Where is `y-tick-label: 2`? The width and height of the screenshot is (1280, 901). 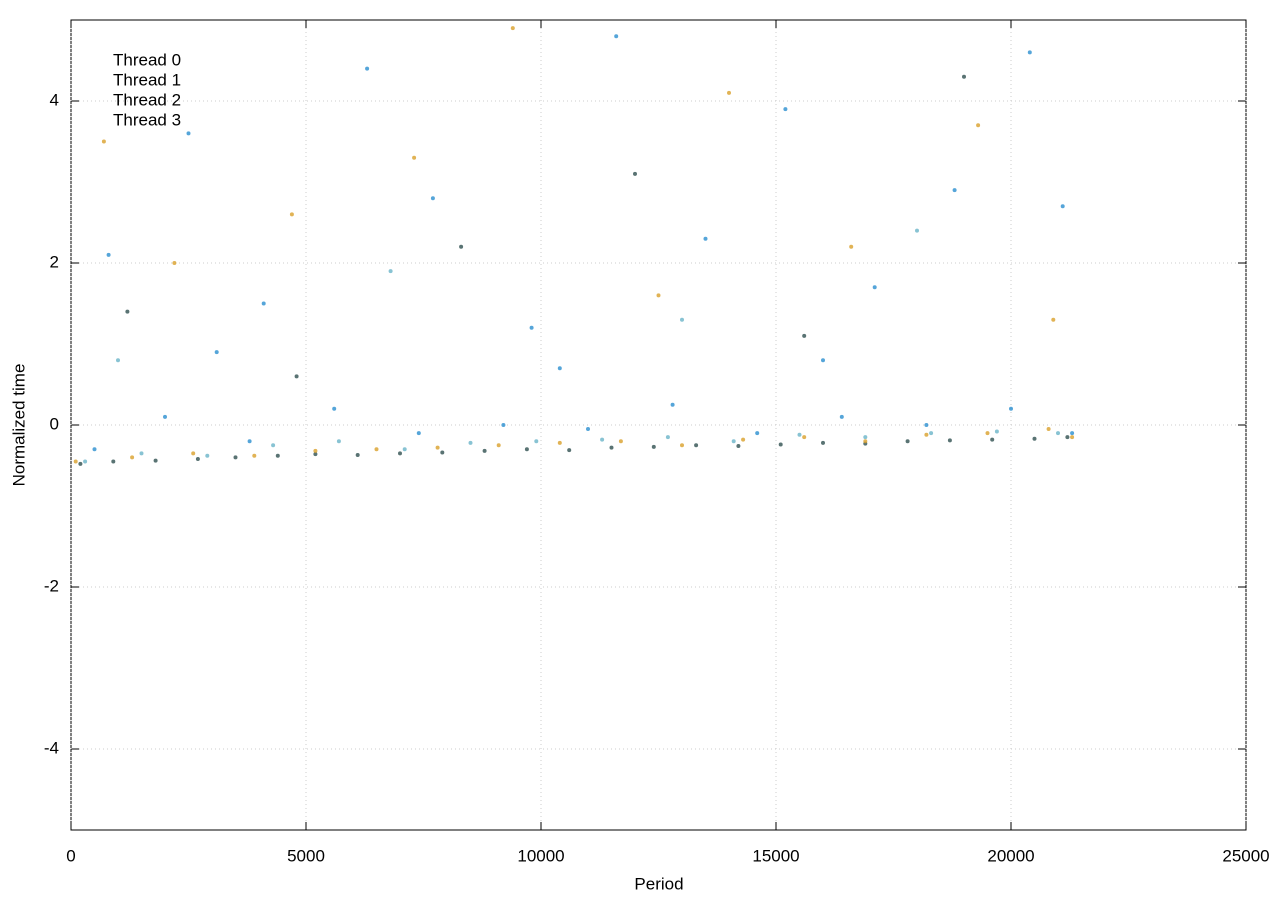 y-tick-label: 2 is located at coordinates (54, 261).